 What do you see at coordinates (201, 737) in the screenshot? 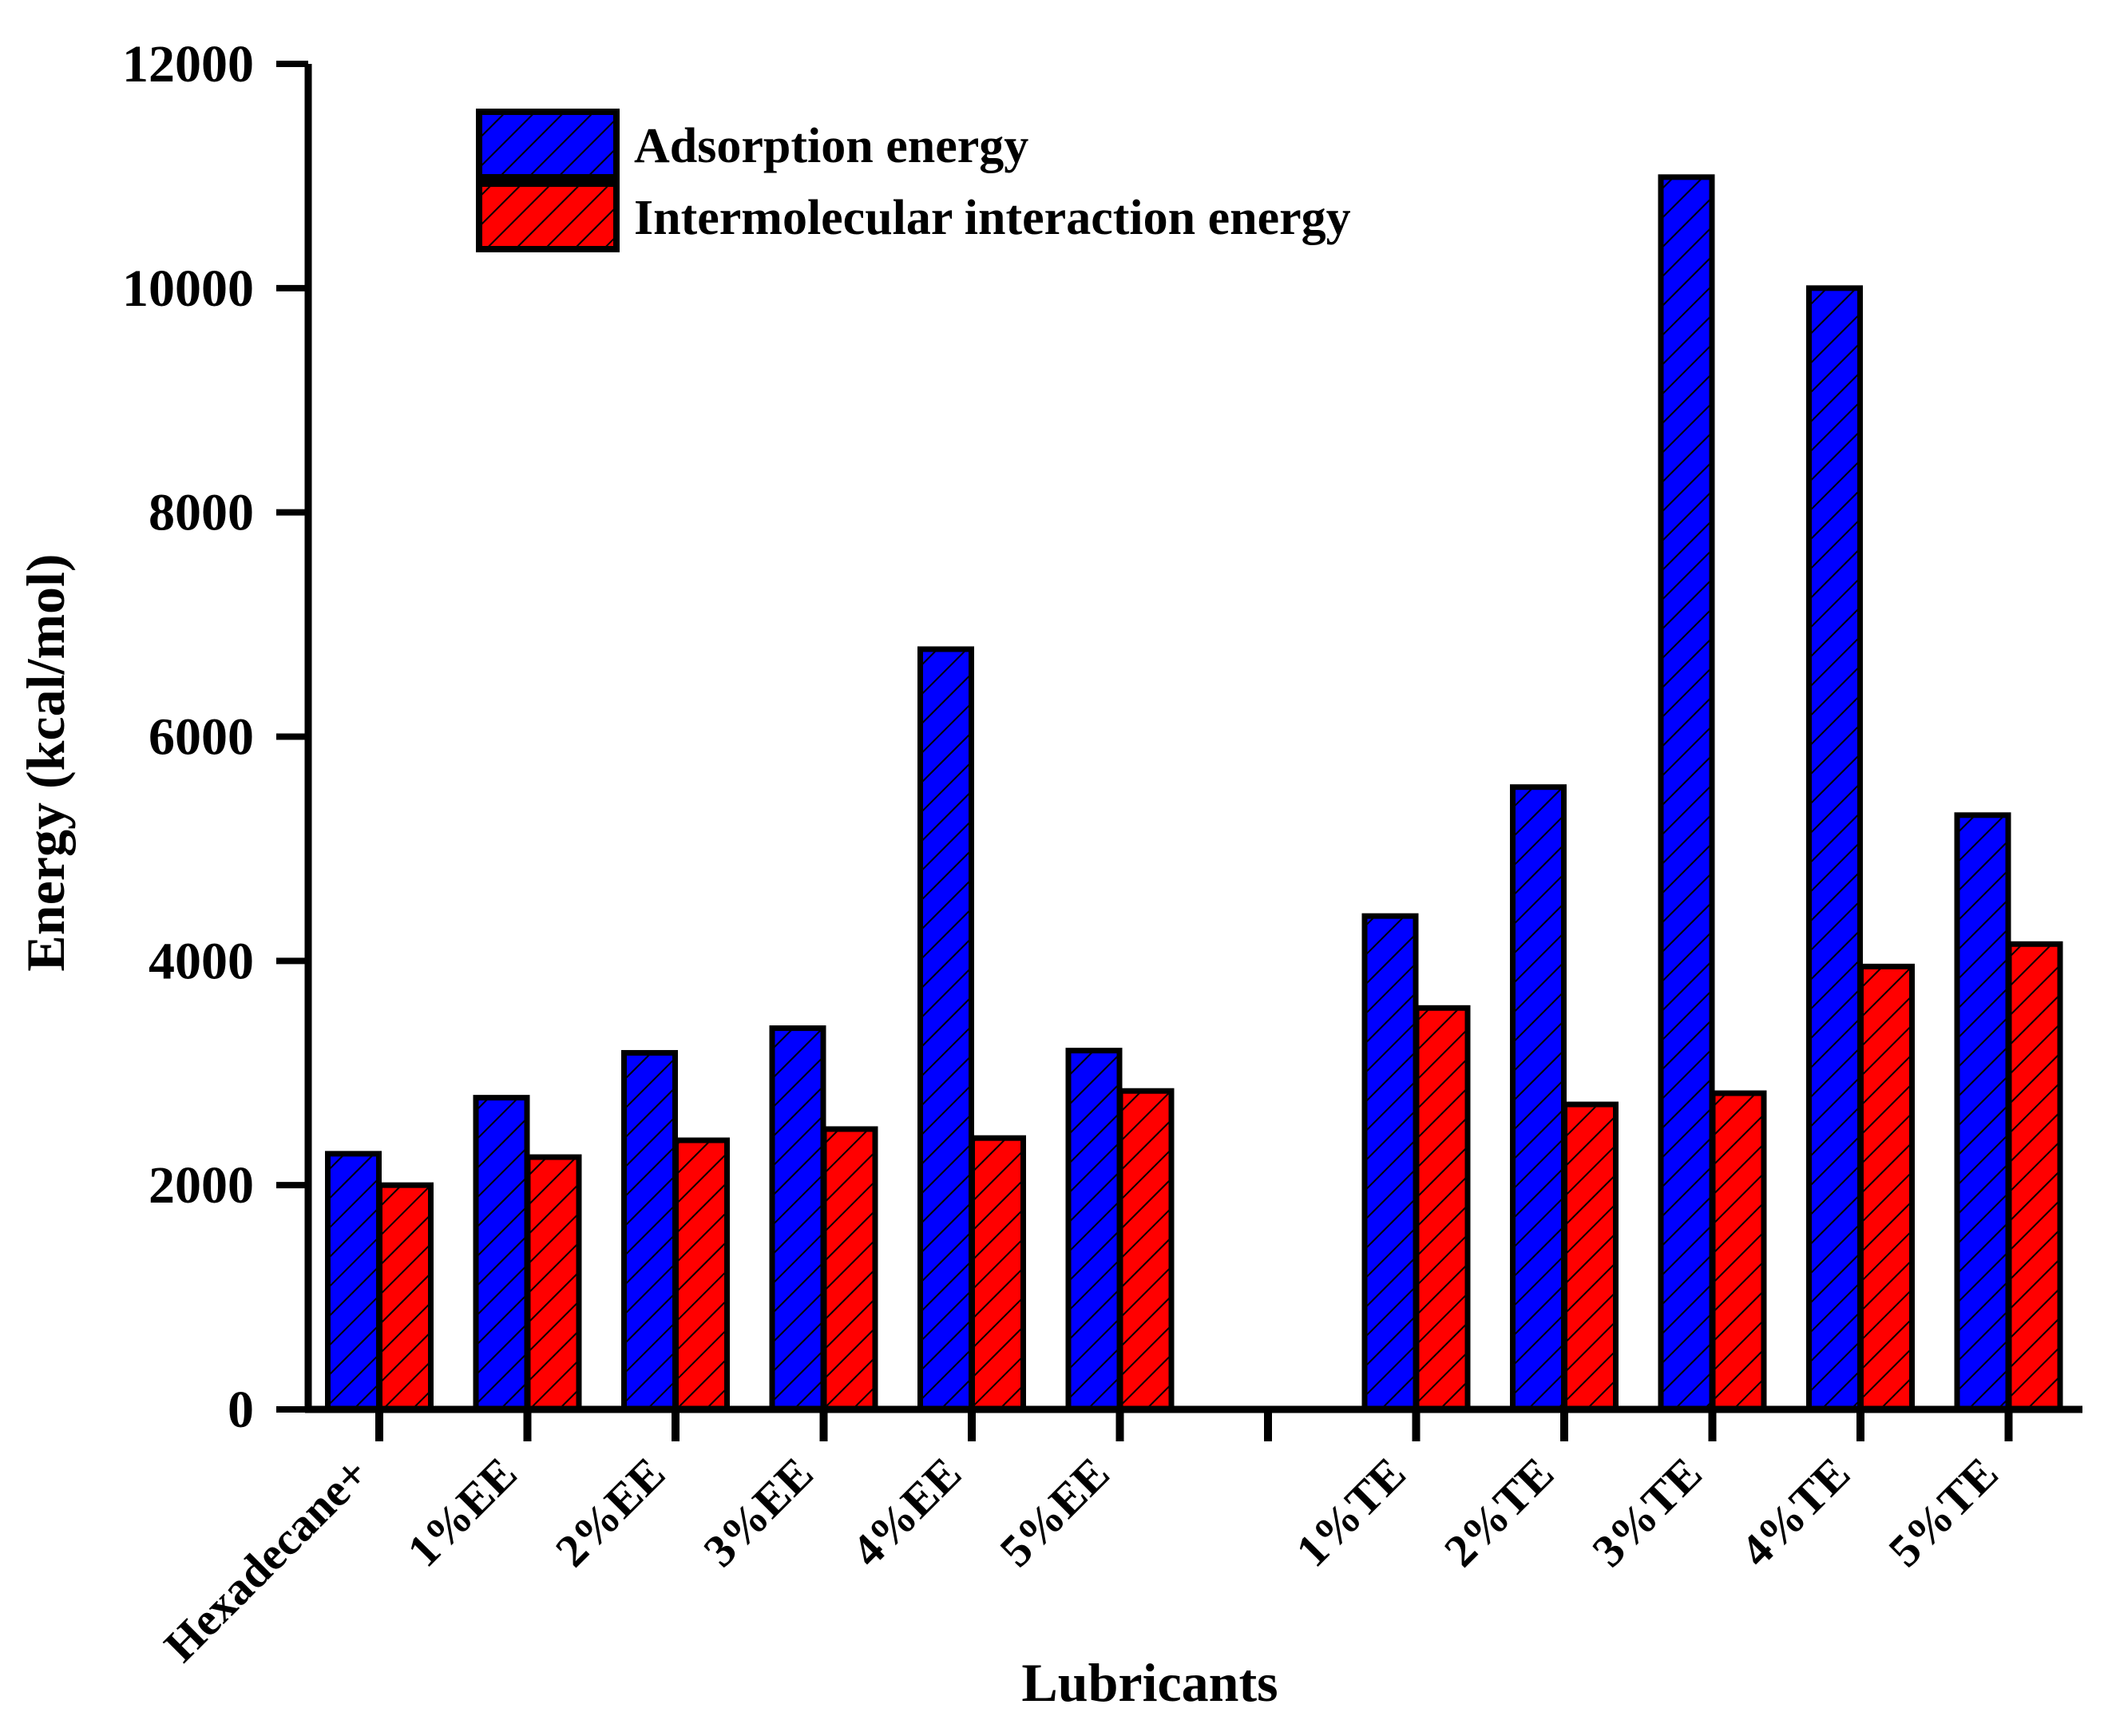
I see `y-tick-label: 6000` at bounding box center [201, 737].